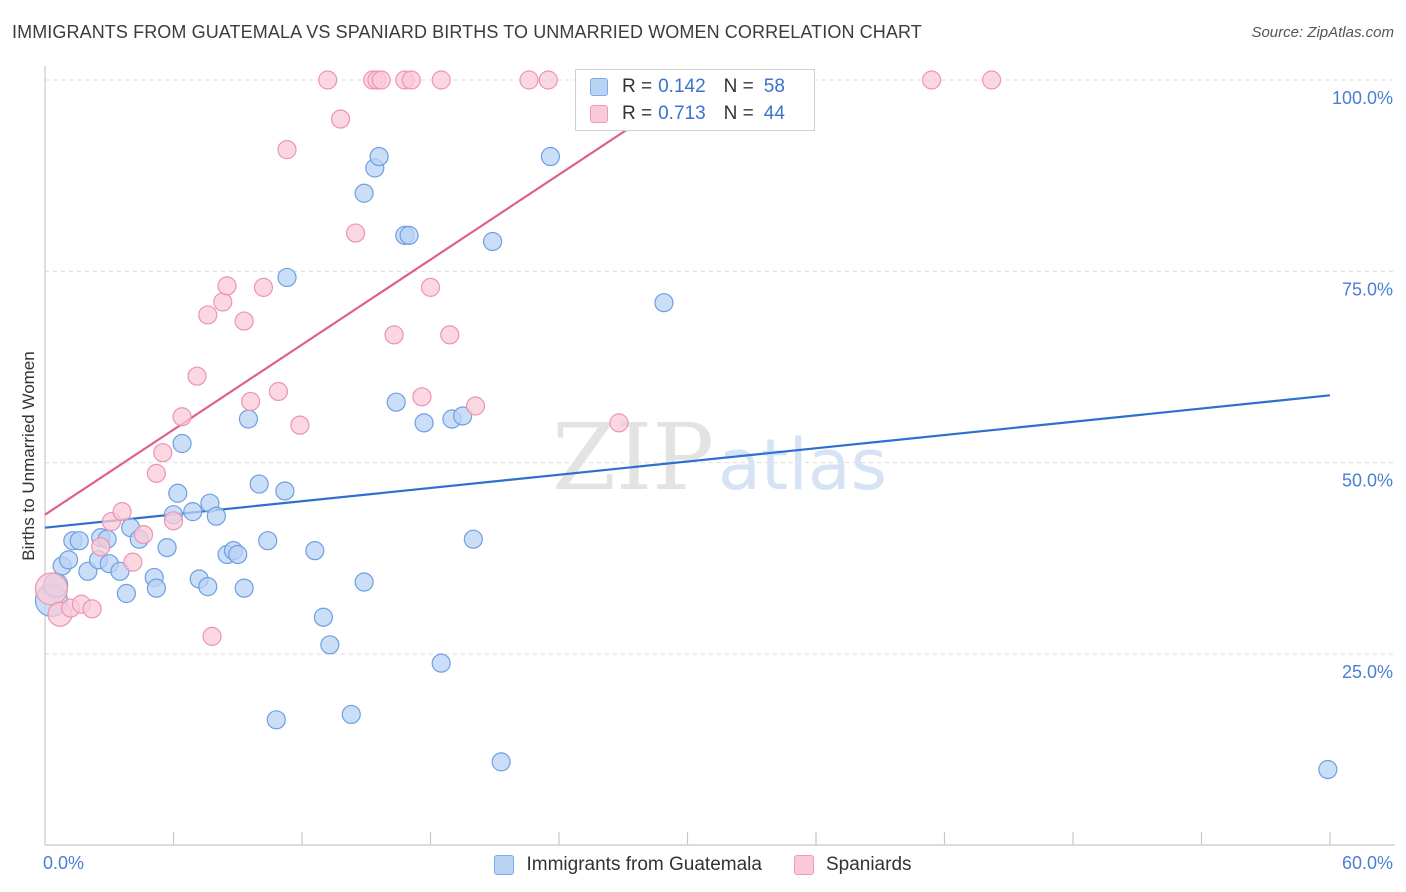  I want to click on source-label: Source: ZipAtlas.com, so click(1322, 32).